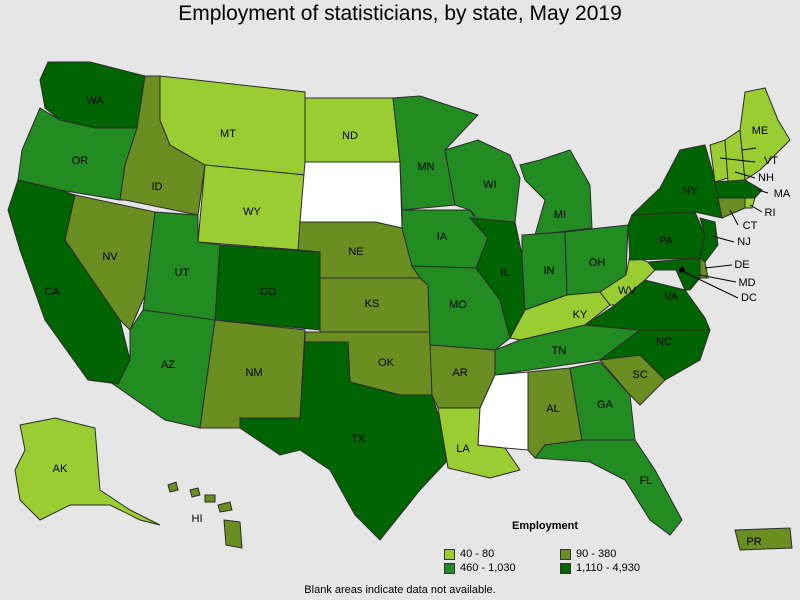 This screenshot has width=800, height=600. What do you see at coordinates (52, 292) in the screenshot?
I see `label-CA: CA` at bounding box center [52, 292].